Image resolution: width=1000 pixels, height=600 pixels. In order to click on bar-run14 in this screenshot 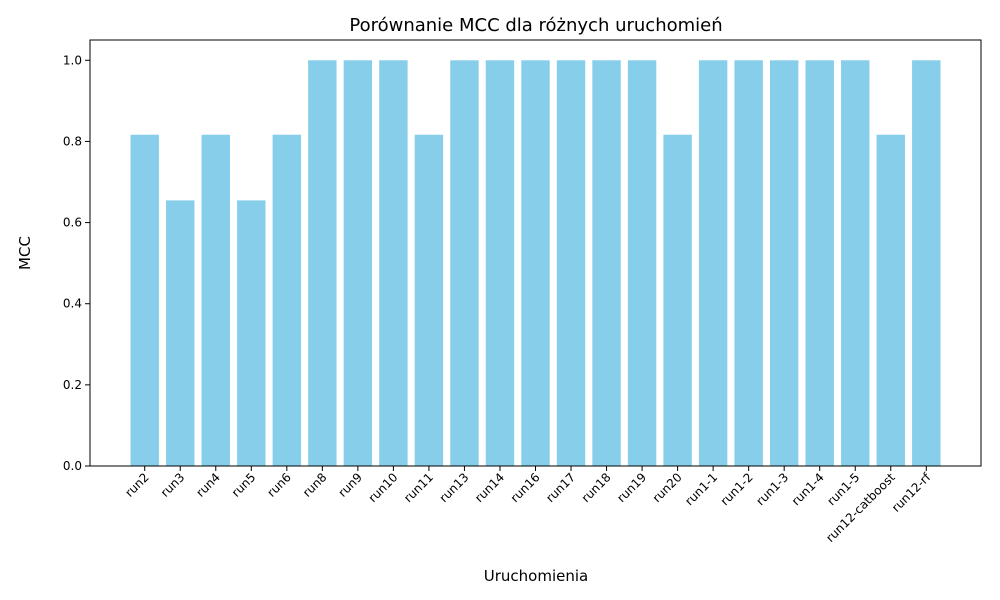, I will do `click(500, 263)`.